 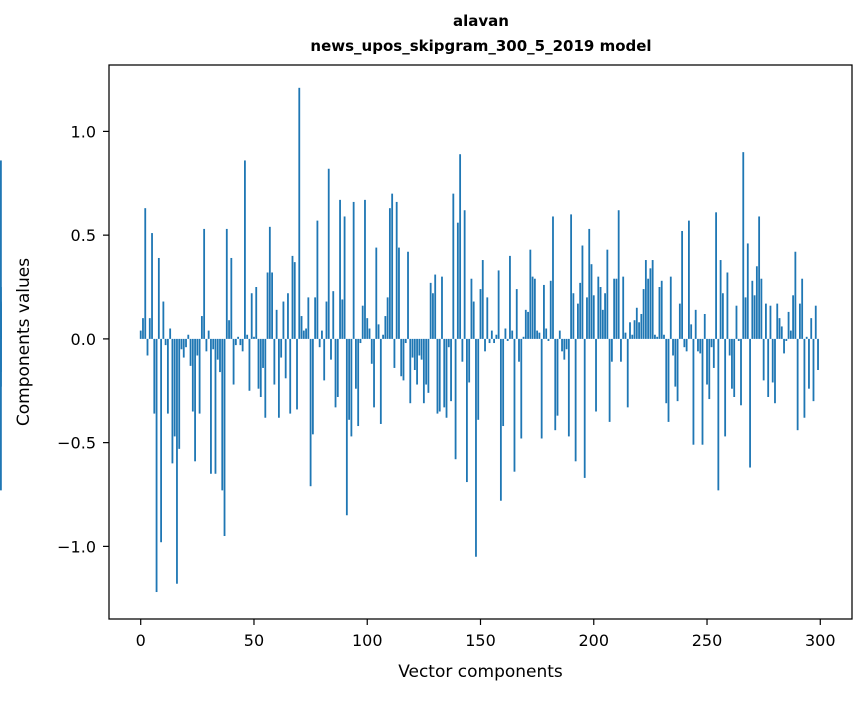 What do you see at coordinates (707, 640) in the screenshot?
I see `x-tick-label: 250` at bounding box center [707, 640].